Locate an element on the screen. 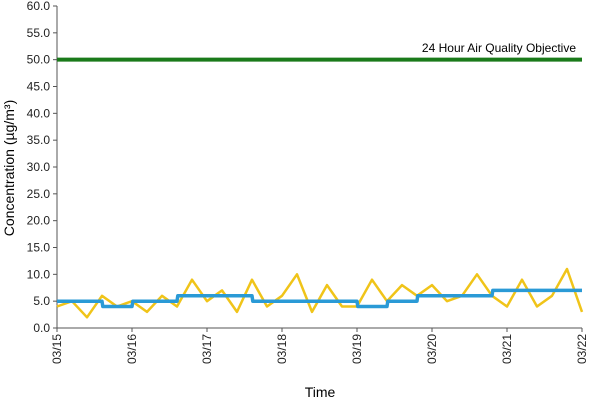  objective-label: 24 Hour Air Quality Objective is located at coordinates (499, 48).